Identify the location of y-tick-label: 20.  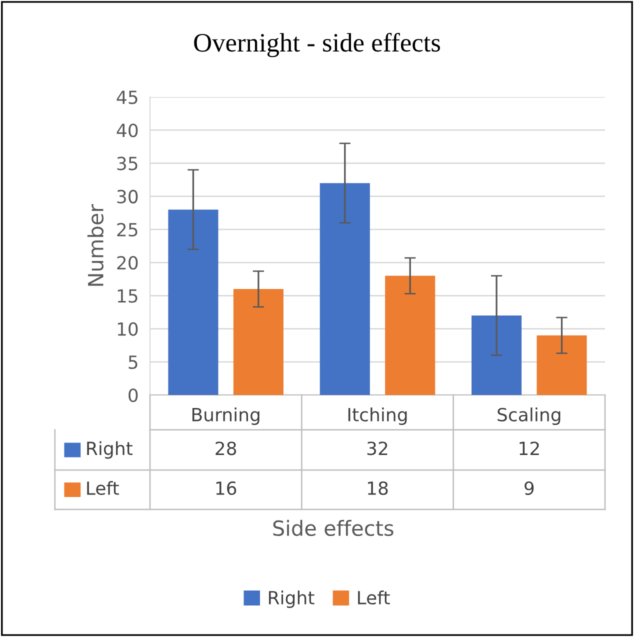
(127, 263).